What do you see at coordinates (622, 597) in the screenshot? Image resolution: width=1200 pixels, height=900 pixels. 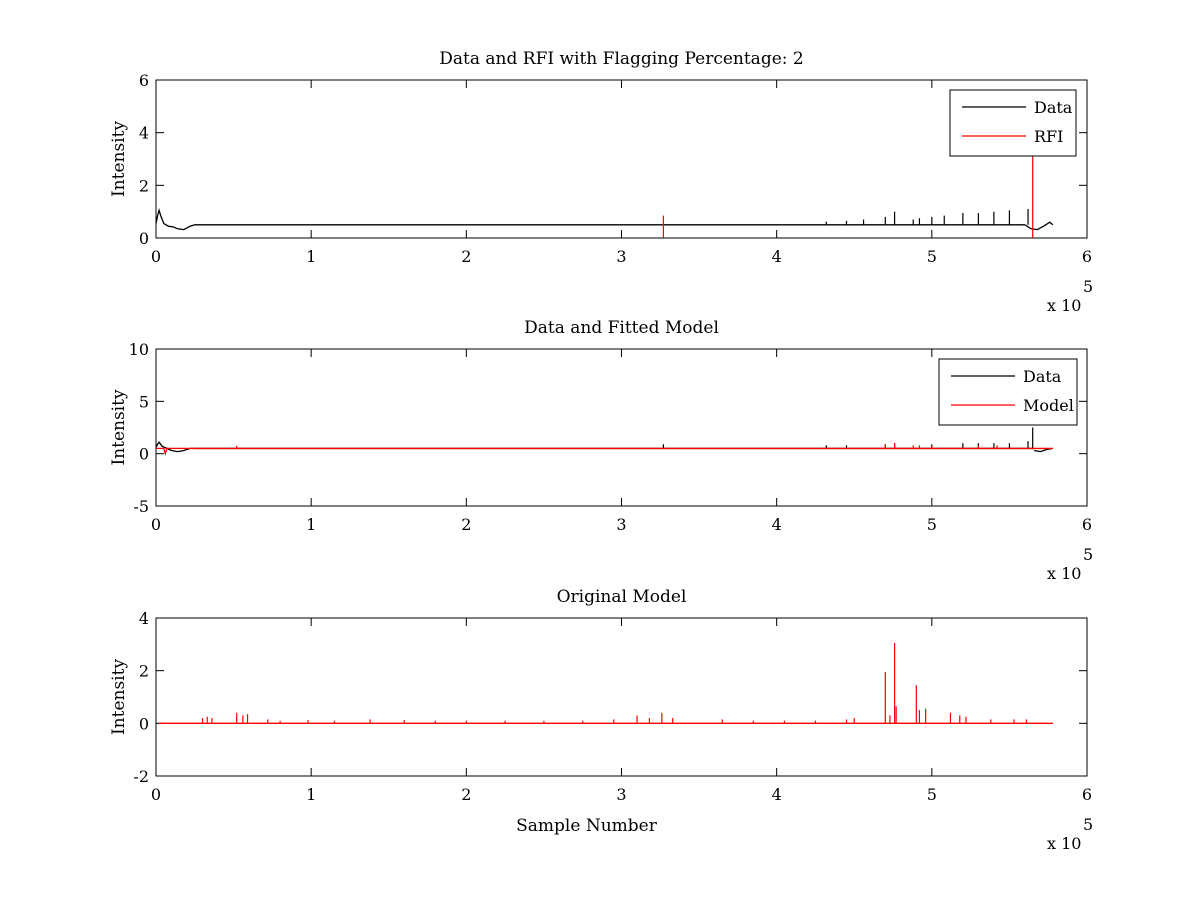 I see `subplot-title: Original Model` at bounding box center [622, 597].